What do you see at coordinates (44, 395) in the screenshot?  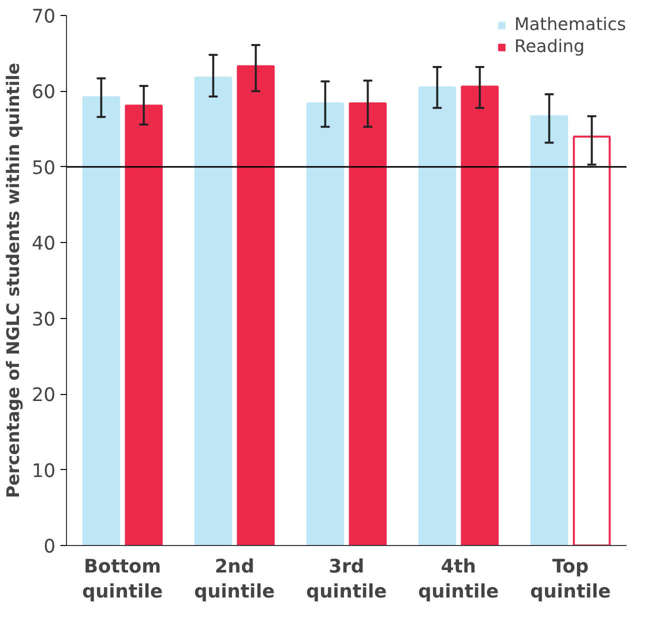 I see `y-tick-label: 20` at bounding box center [44, 395].